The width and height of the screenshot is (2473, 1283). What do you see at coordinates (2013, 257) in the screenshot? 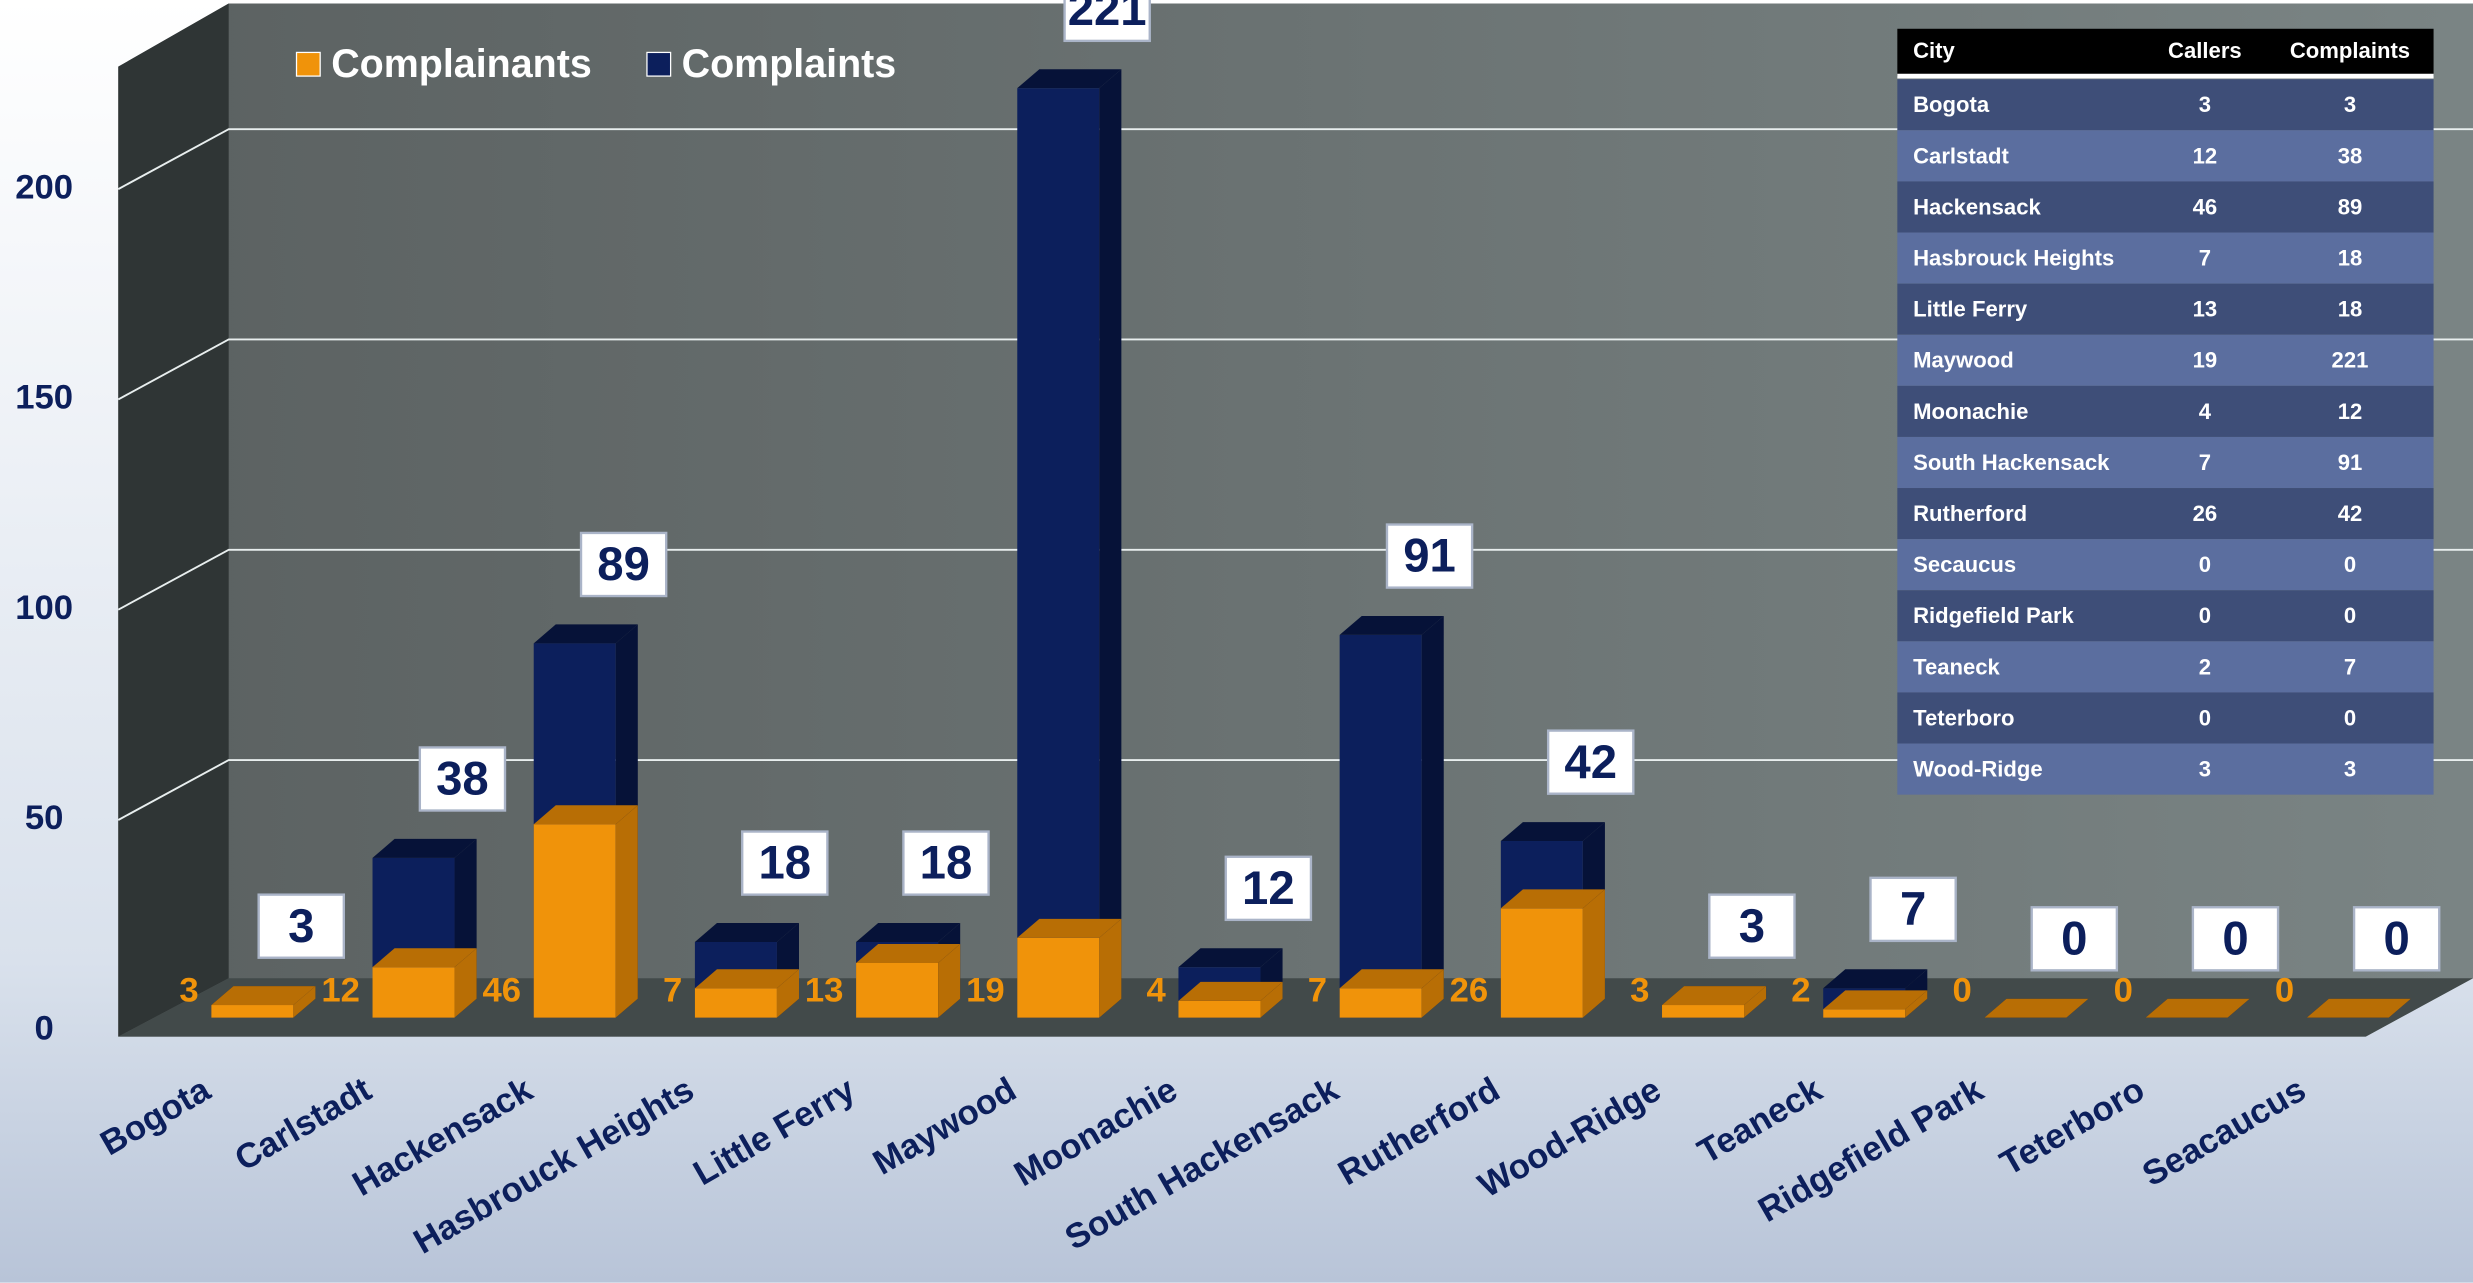
I see `table-cell: Hasbrouck Heights` at bounding box center [2013, 257].